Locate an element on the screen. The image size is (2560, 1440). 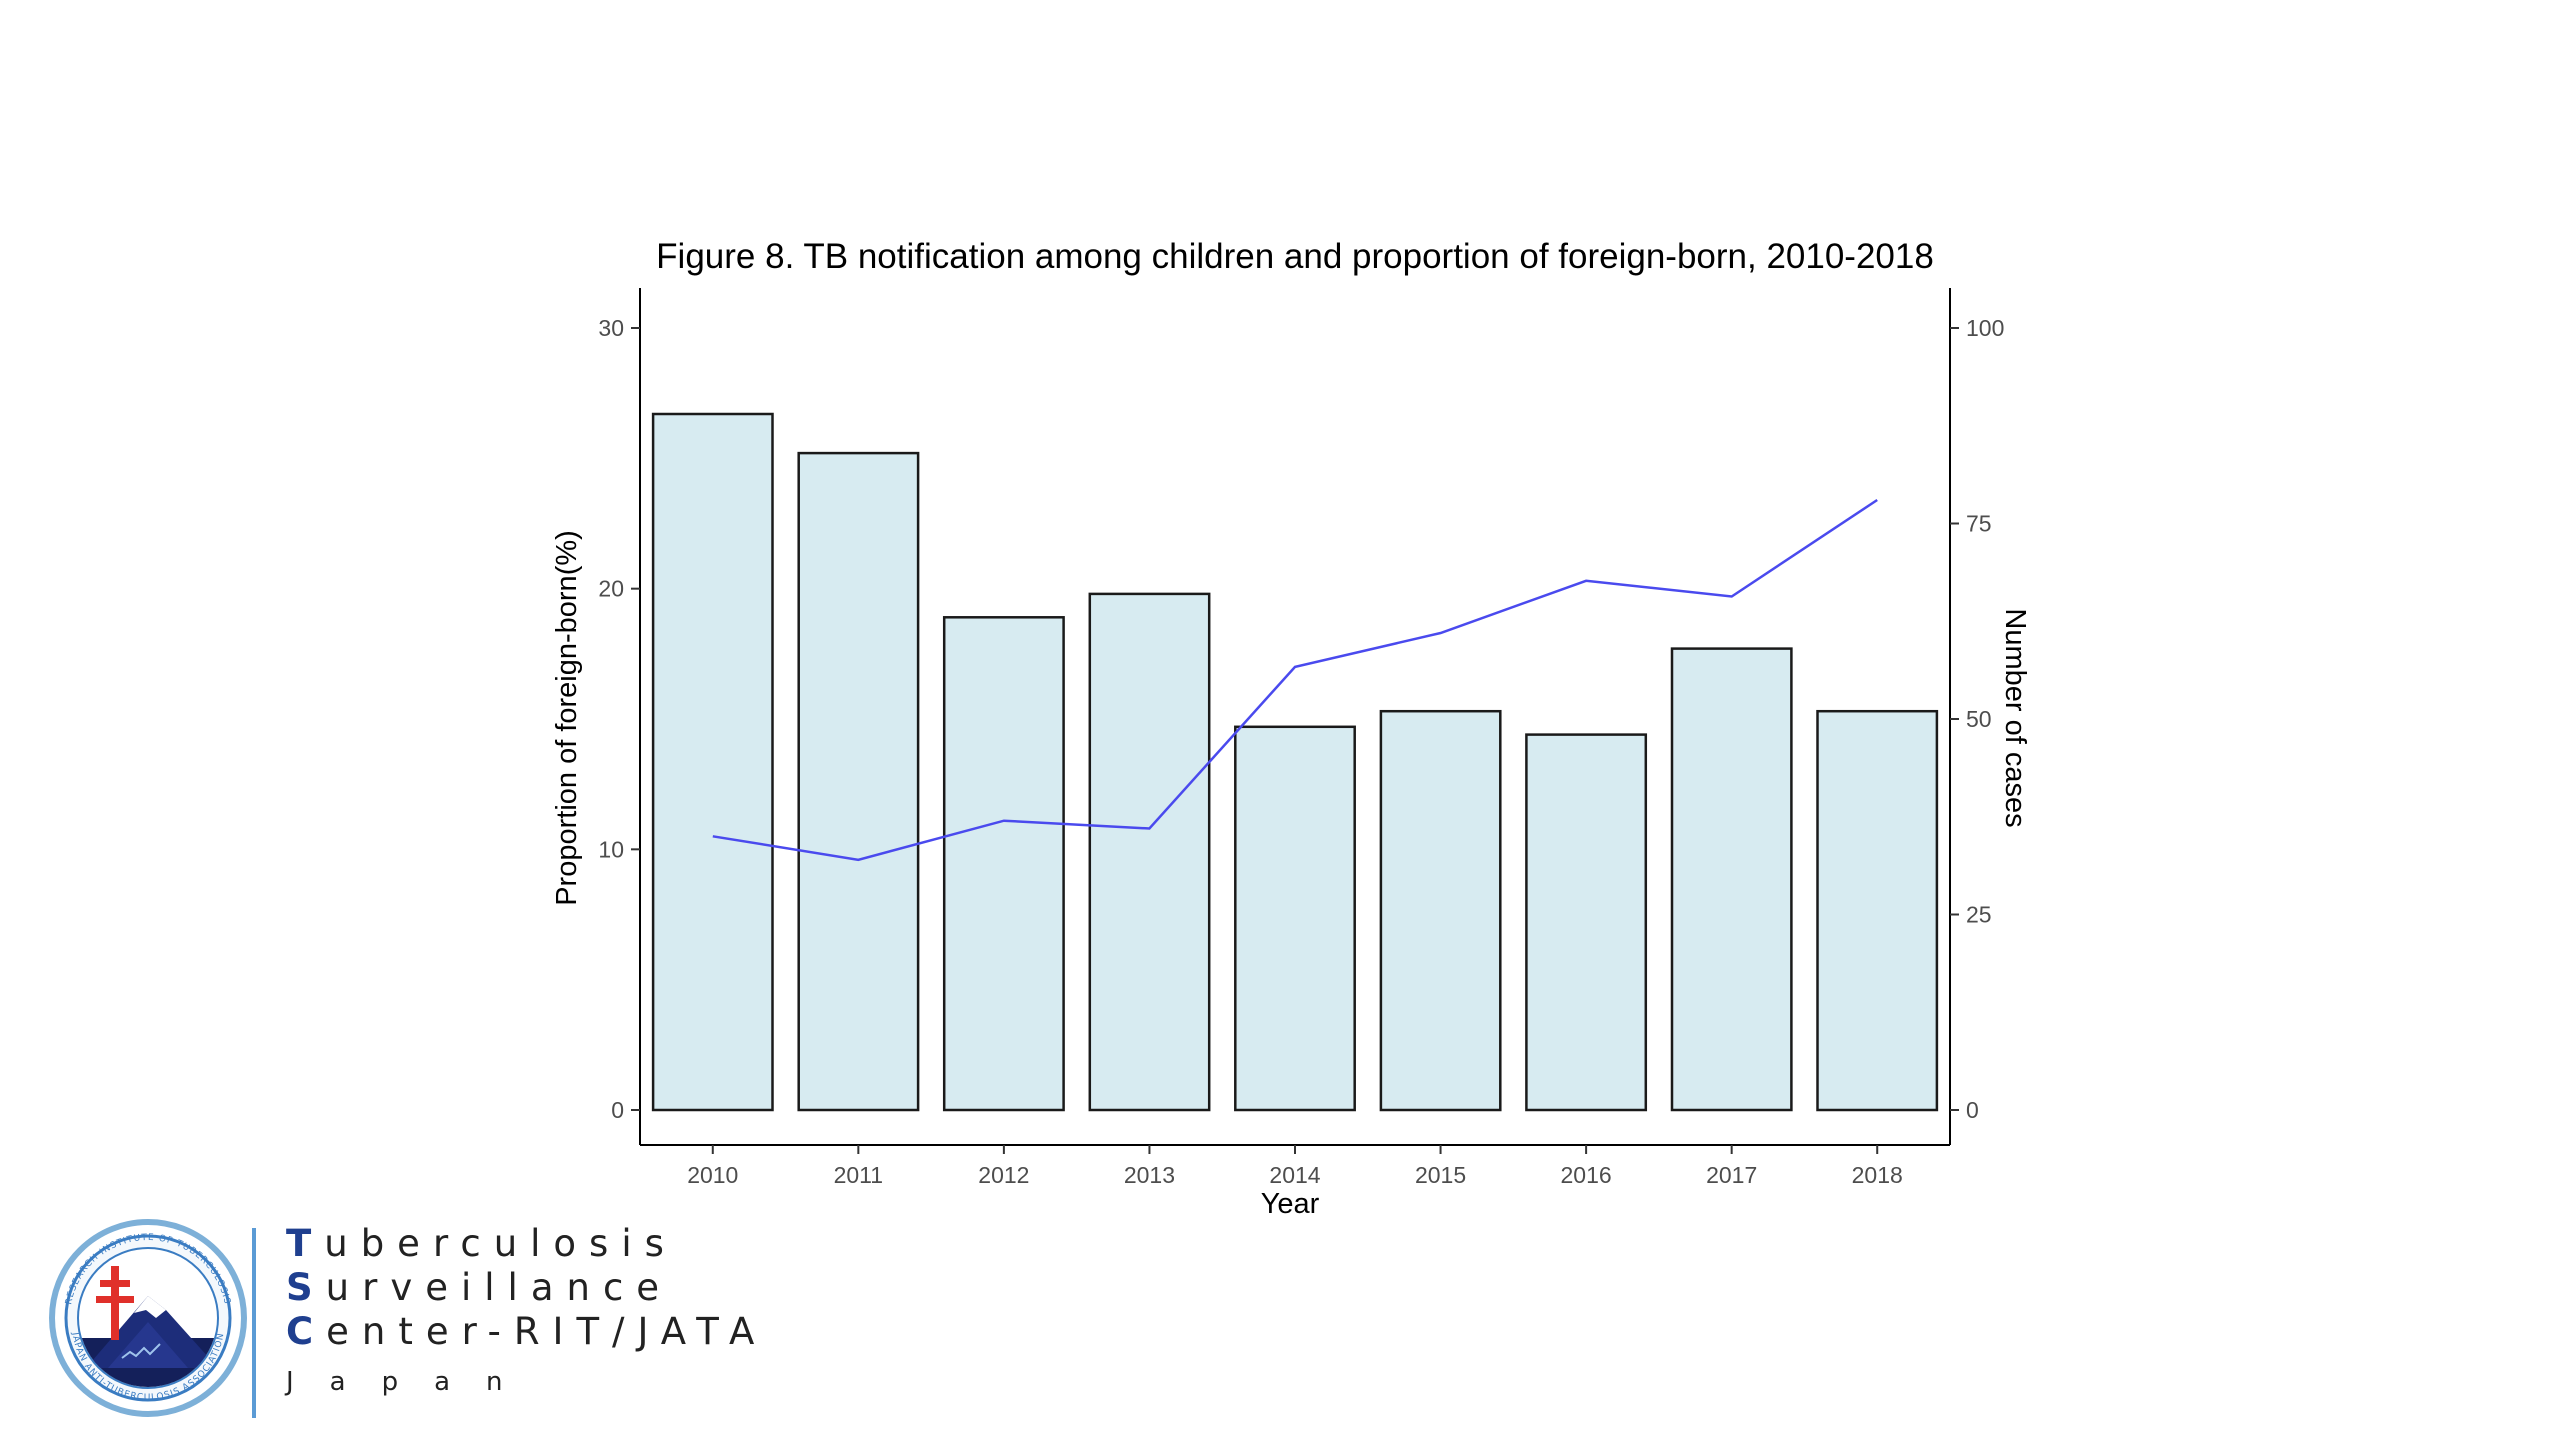
x-tick-label-2013: 2013 is located at coordinates (1149, 1175).